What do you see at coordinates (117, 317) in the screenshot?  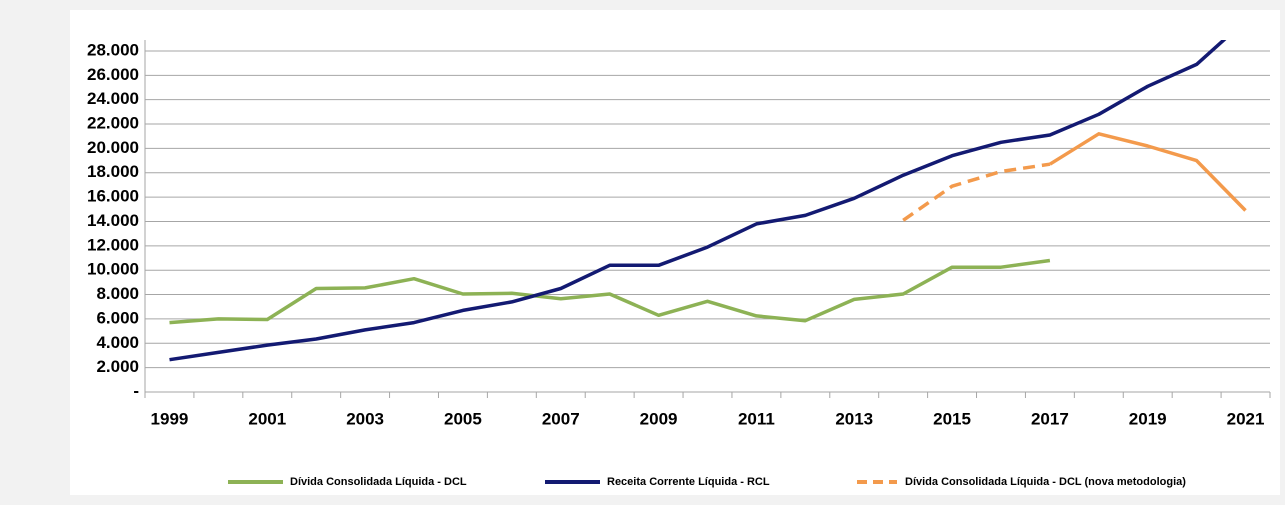 I see `y-tick-label: 6.000` at bounding box center [117, 317].